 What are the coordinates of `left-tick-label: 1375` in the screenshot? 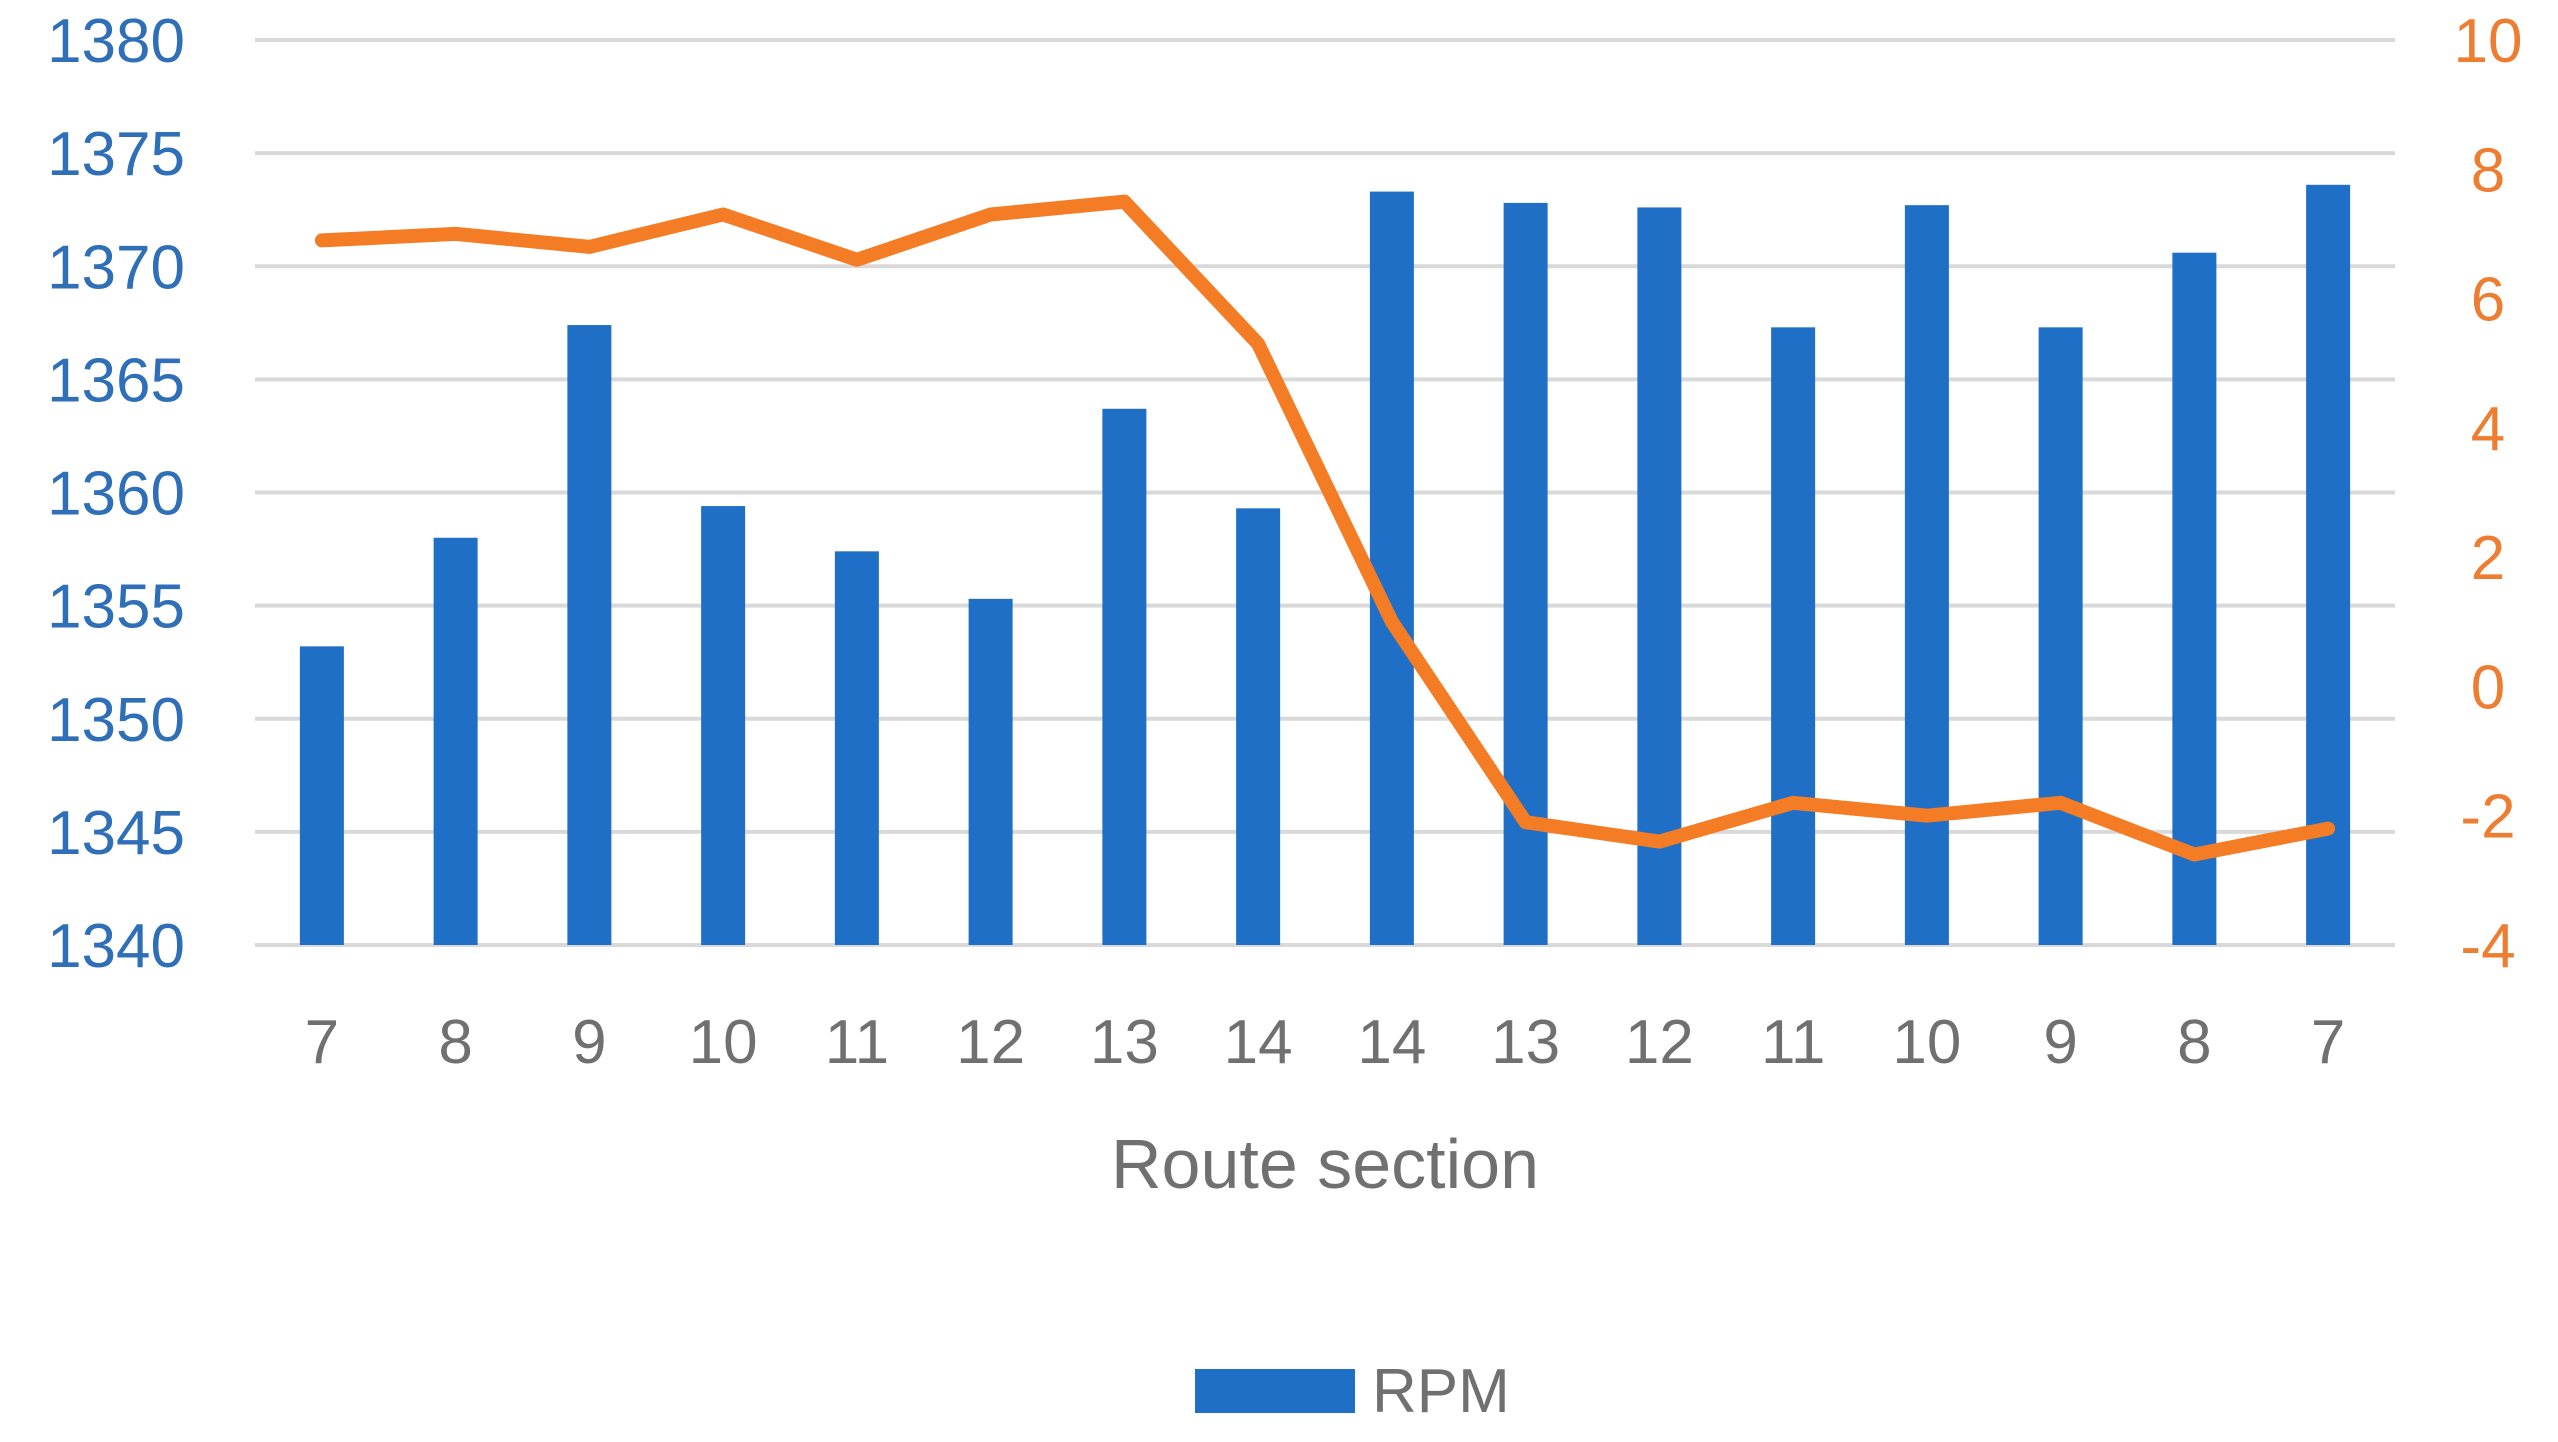 It's located at (116, 154).